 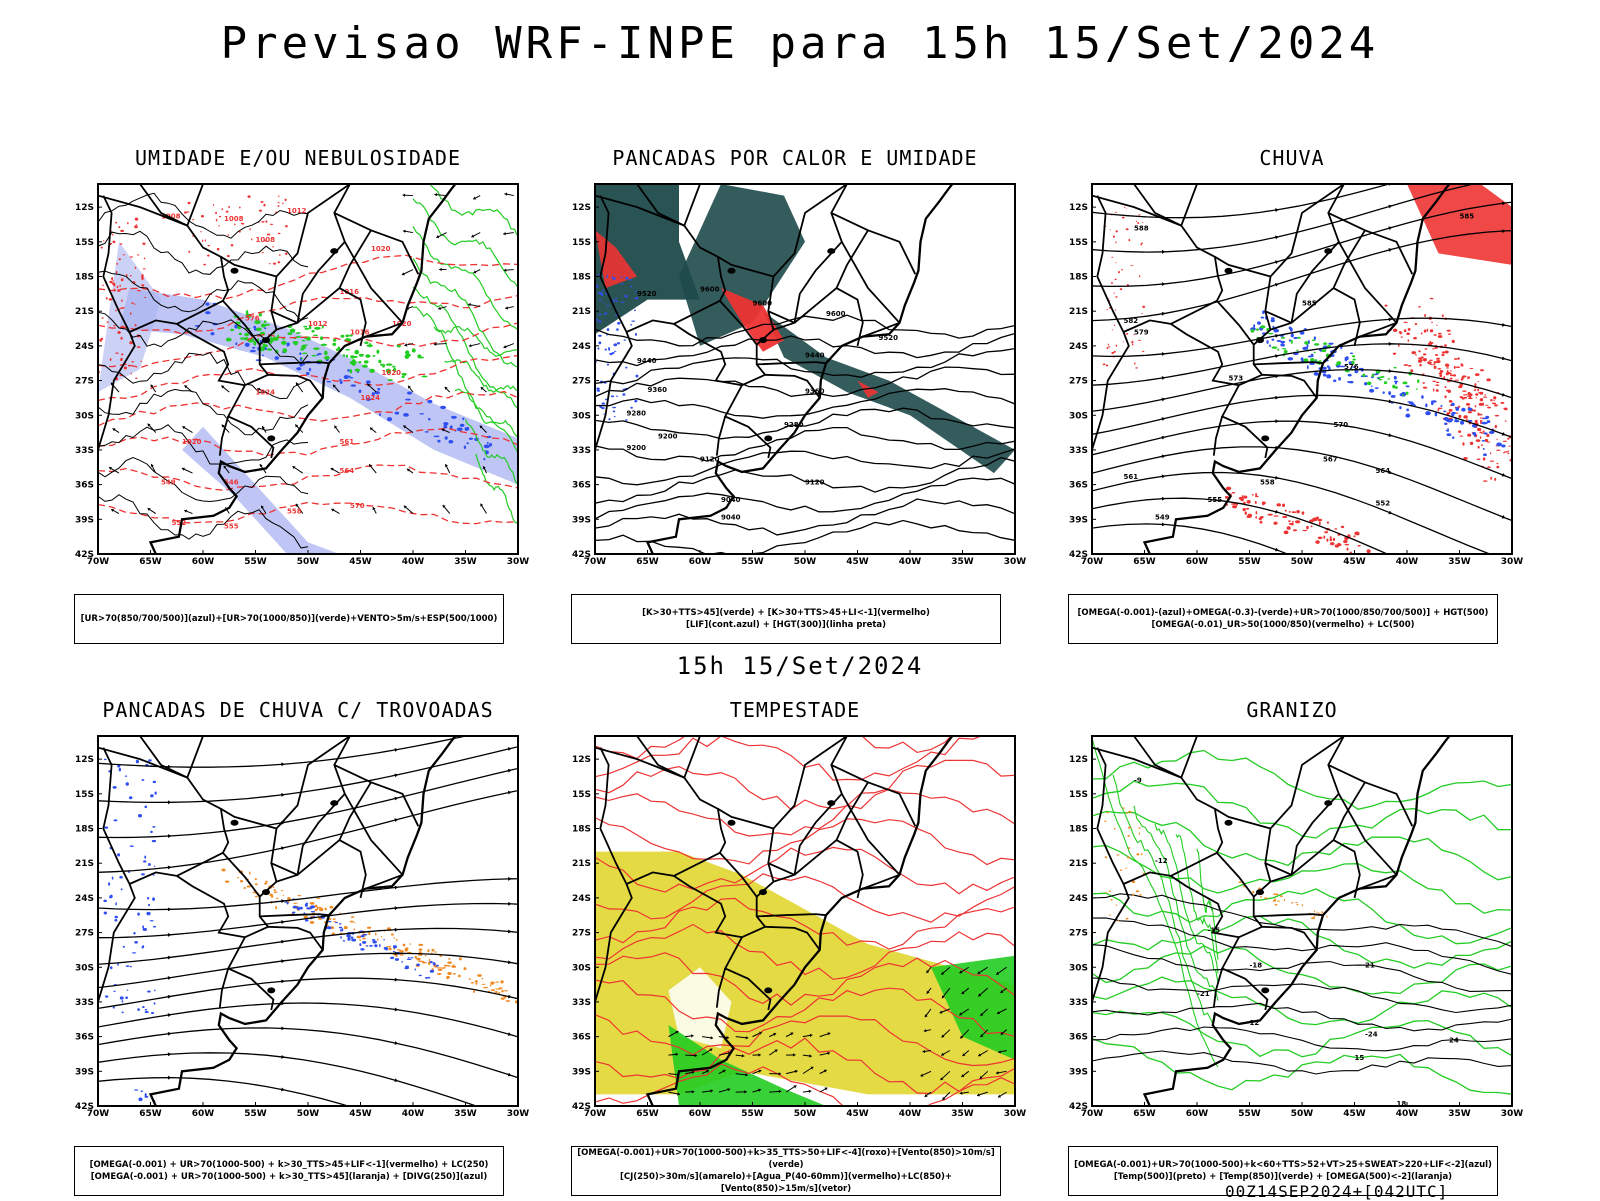 What do you see at coordinates (236, 230) in the screenshot?
I see `red-small-blobs` at bounding box center [236, 230].